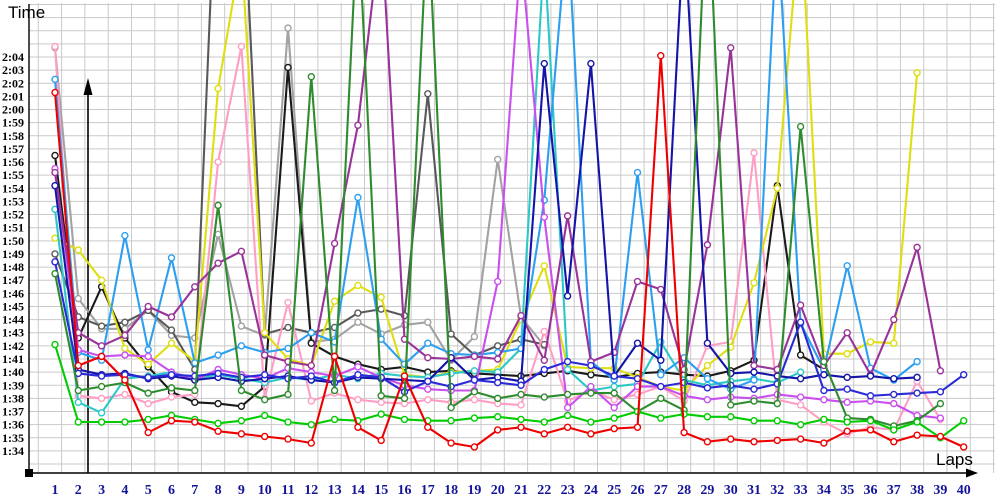 Image resolution: width=1000 pixels, height=500 pixels. Describe the element at coordinates (13, 320) in the screenshot. I see `y-tick-label: 1:44` at that location.